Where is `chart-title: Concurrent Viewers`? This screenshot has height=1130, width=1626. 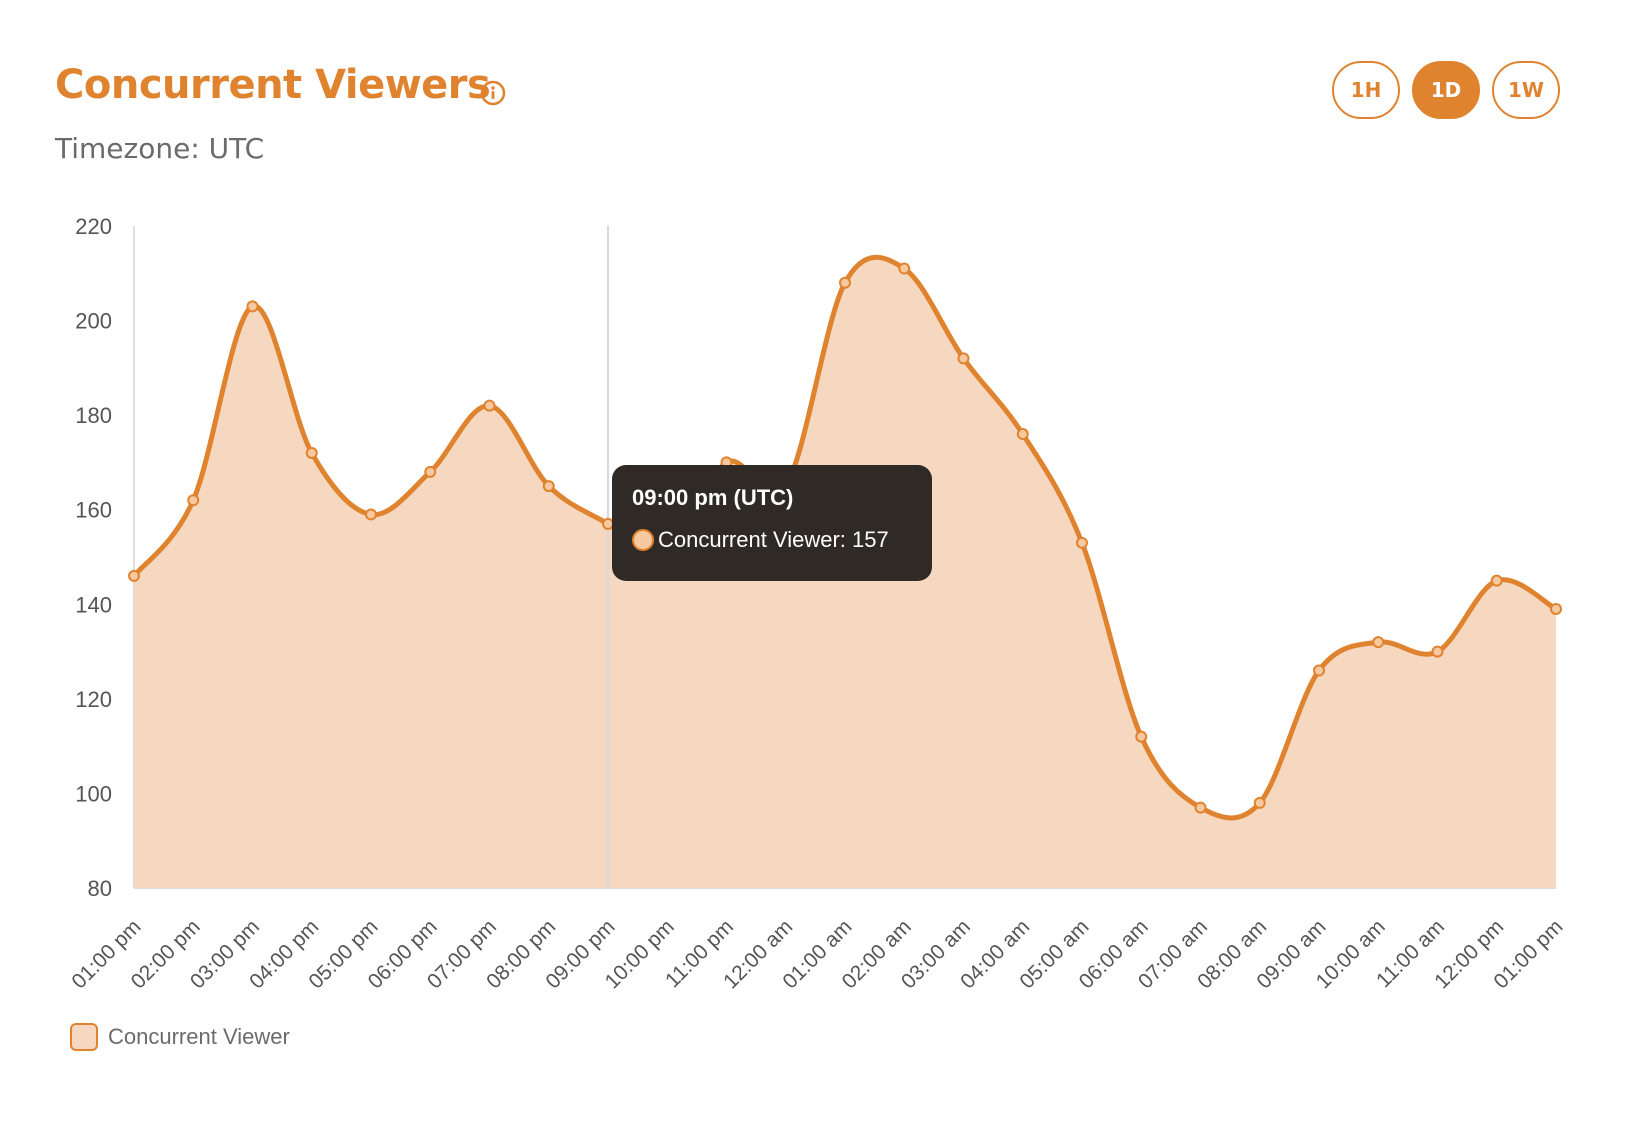 chart-title: Concurrent Viewers is located at coordinates (273, 85).